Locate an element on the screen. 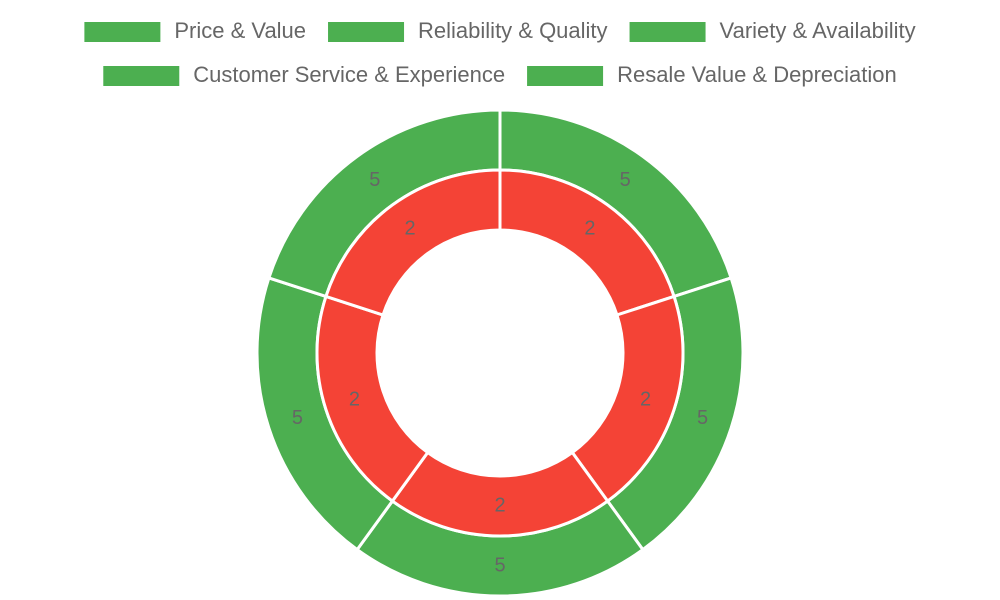  slice is located at coordinates (413, 242).